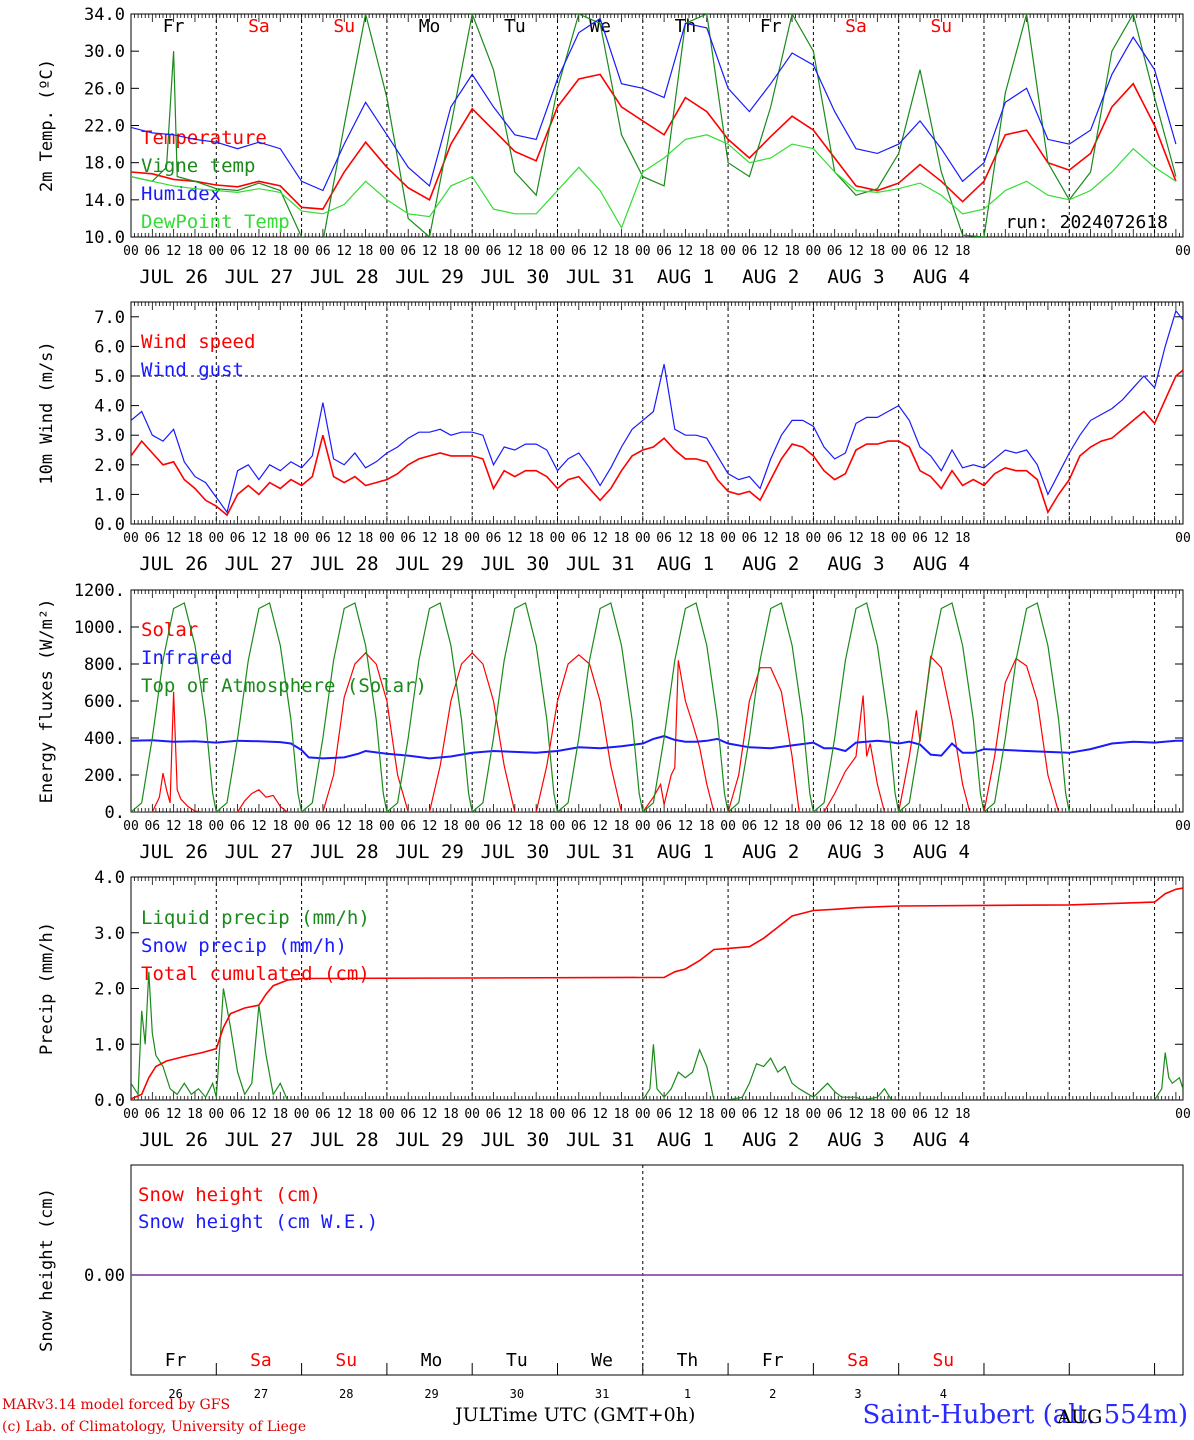  I want to click on y-tick-label: 800., so click(104, 665).